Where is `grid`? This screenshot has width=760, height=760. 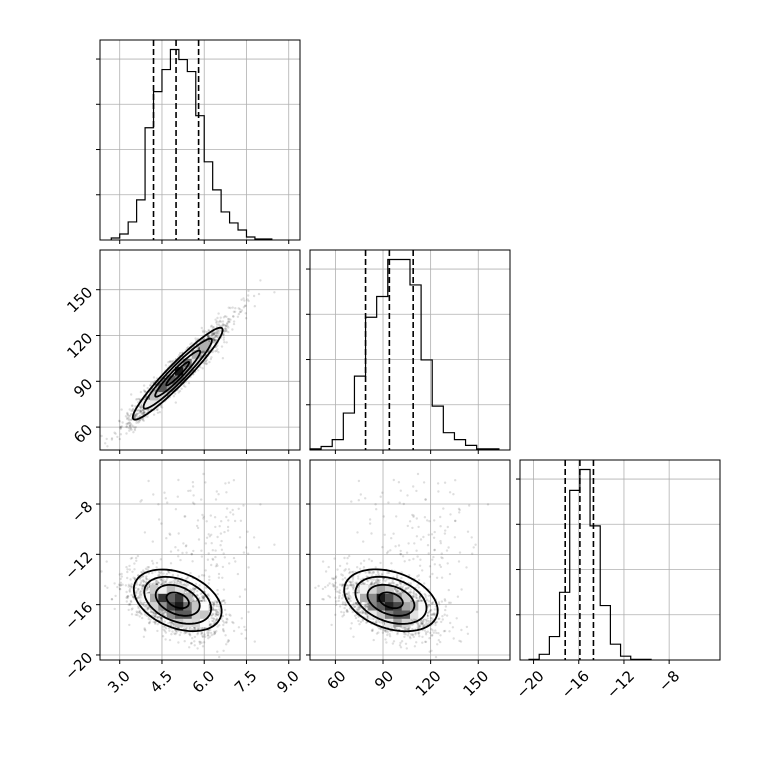 grid is located at coordinates (620, 560).